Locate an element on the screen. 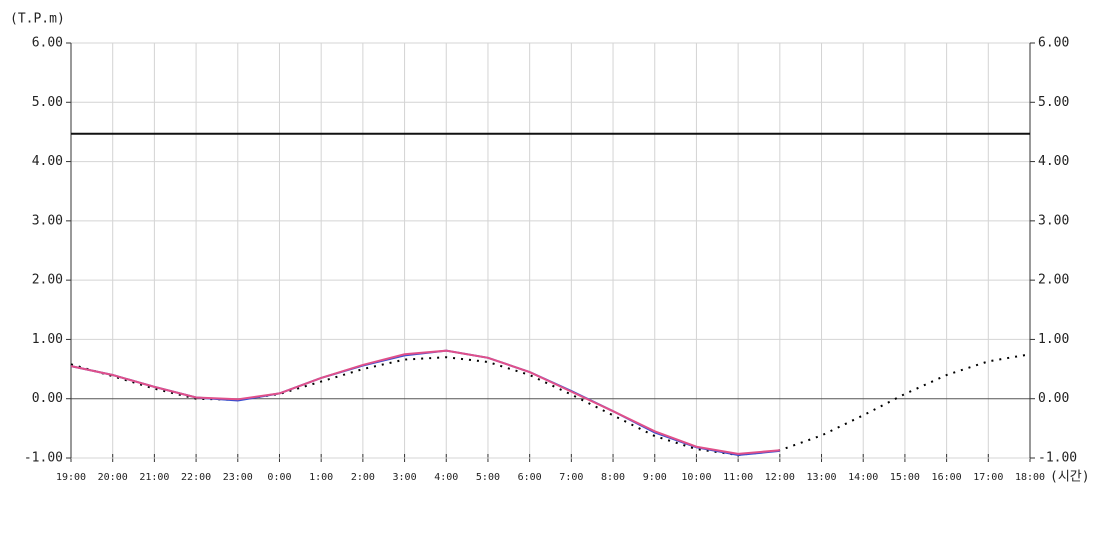  y2-tick-label: 4.00 is located at coordinates (1053, 161).